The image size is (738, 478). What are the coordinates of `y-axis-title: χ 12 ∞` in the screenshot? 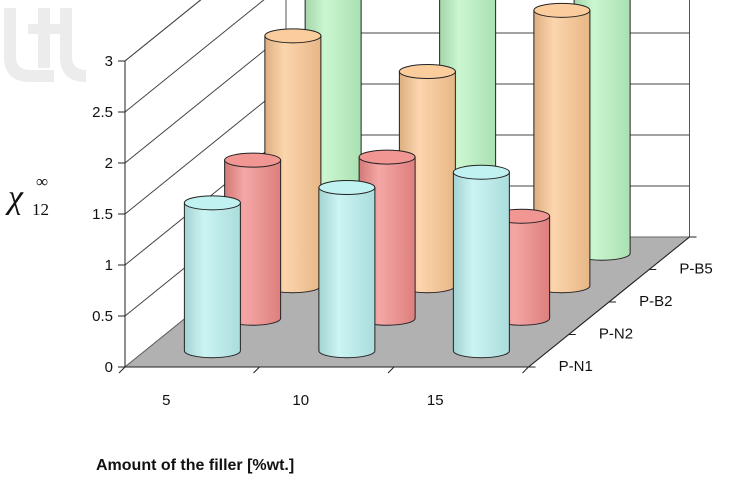 It's located at (27, 195).